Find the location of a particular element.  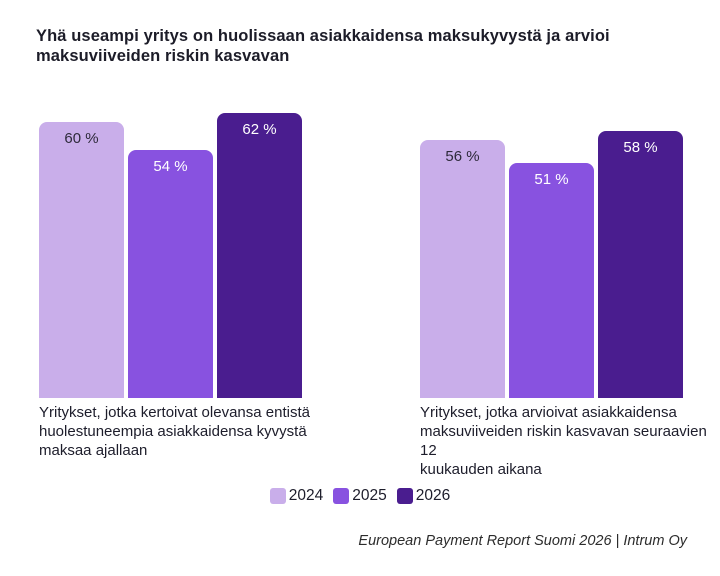

legend-swatch-2025 is located at coordinates (341, 496).